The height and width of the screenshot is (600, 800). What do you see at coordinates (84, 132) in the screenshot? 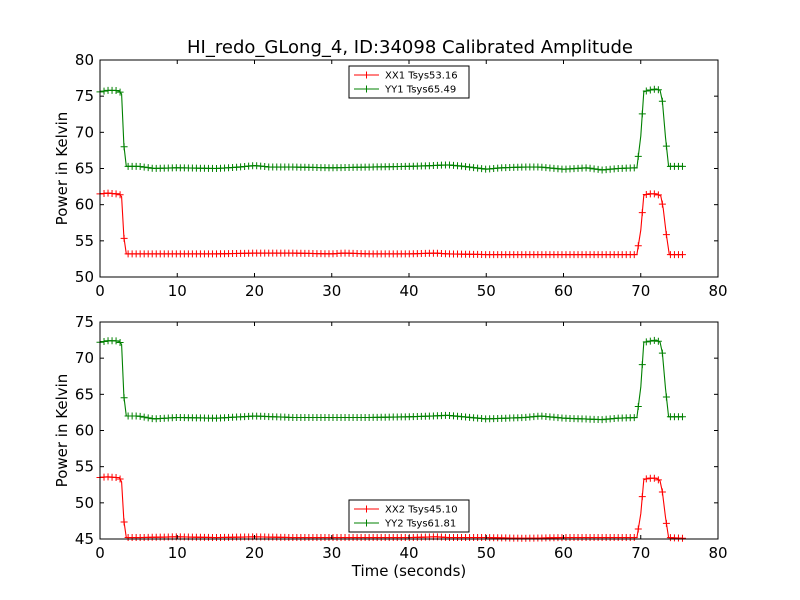
I see `y-tick-label: 70` at bounding box center [84, 132].